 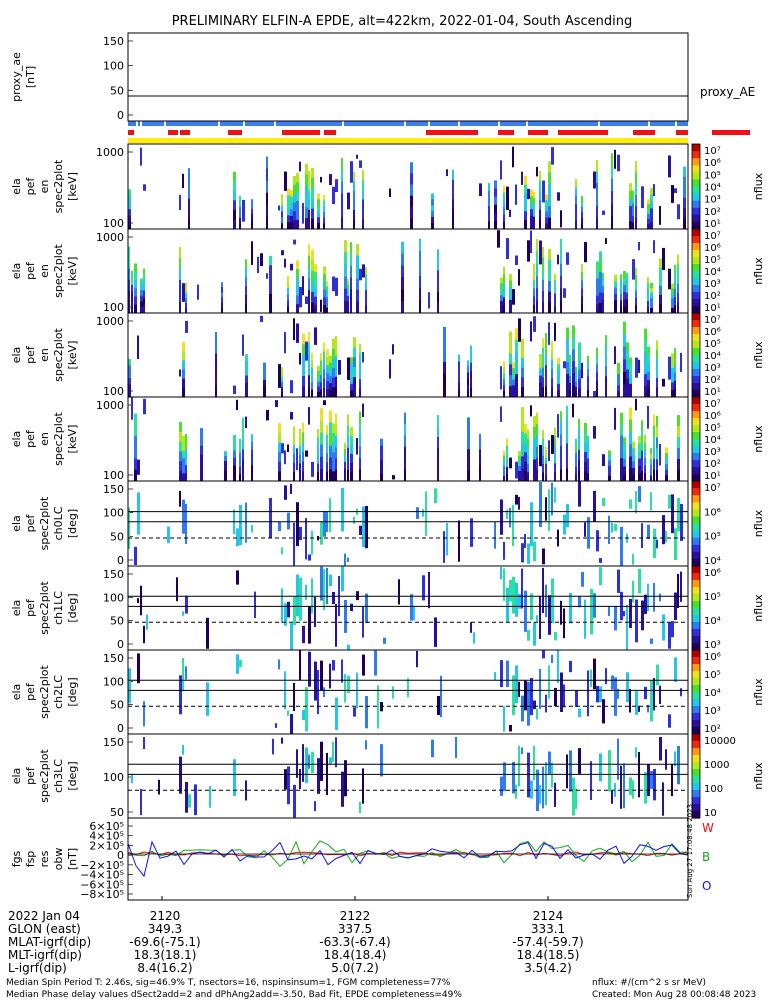 What do you see at coordinates (165, 955) in the screenshot?
I see `info-row-value: 18.3(18.1)` at bounding box center [165, 955].